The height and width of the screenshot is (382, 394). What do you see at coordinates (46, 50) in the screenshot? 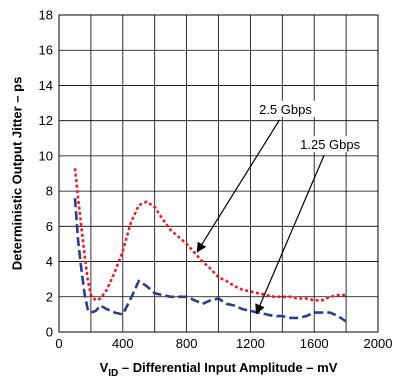
I see `y-tick-label: 16` at bounding box center [46, 50].